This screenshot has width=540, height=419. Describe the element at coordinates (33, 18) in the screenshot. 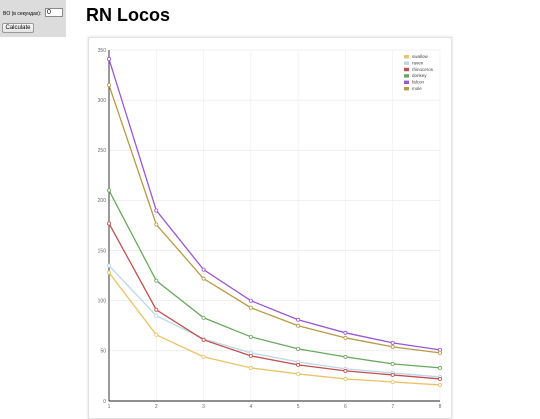

I see `calculator-panel: BO (в секундах): Calculate` at that location.